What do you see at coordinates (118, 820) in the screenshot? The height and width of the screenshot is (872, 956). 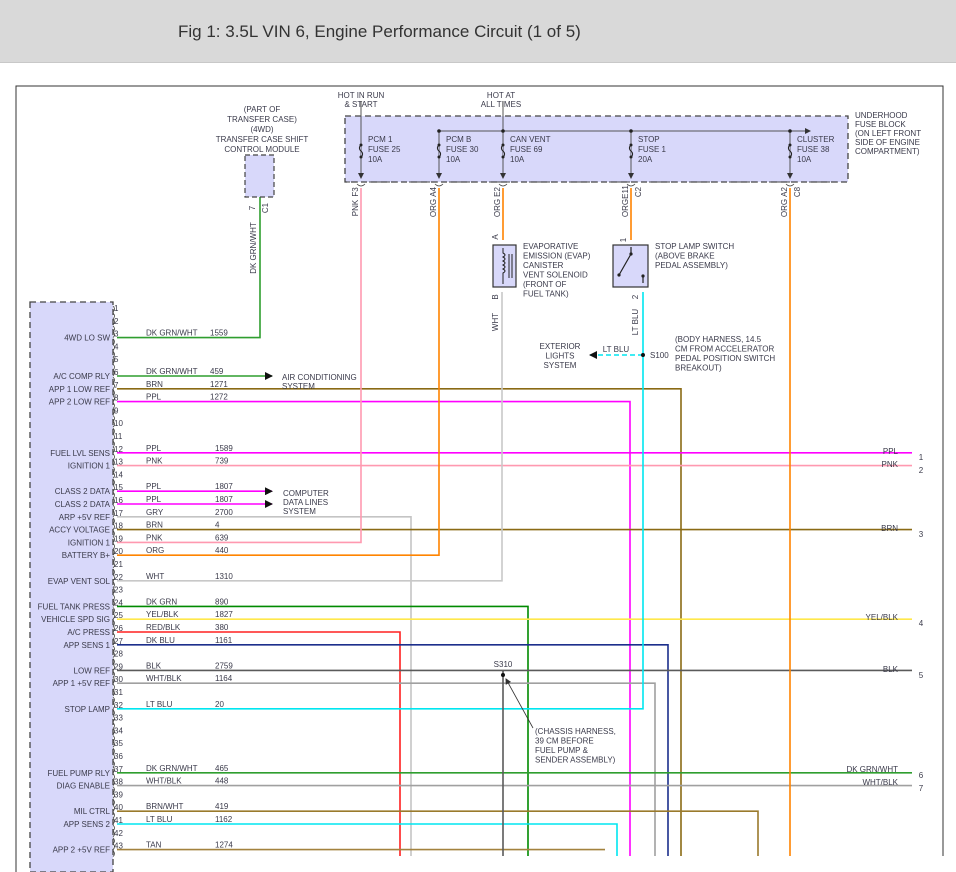 I see `pin-number: 41` at bounding box center [118, 820].